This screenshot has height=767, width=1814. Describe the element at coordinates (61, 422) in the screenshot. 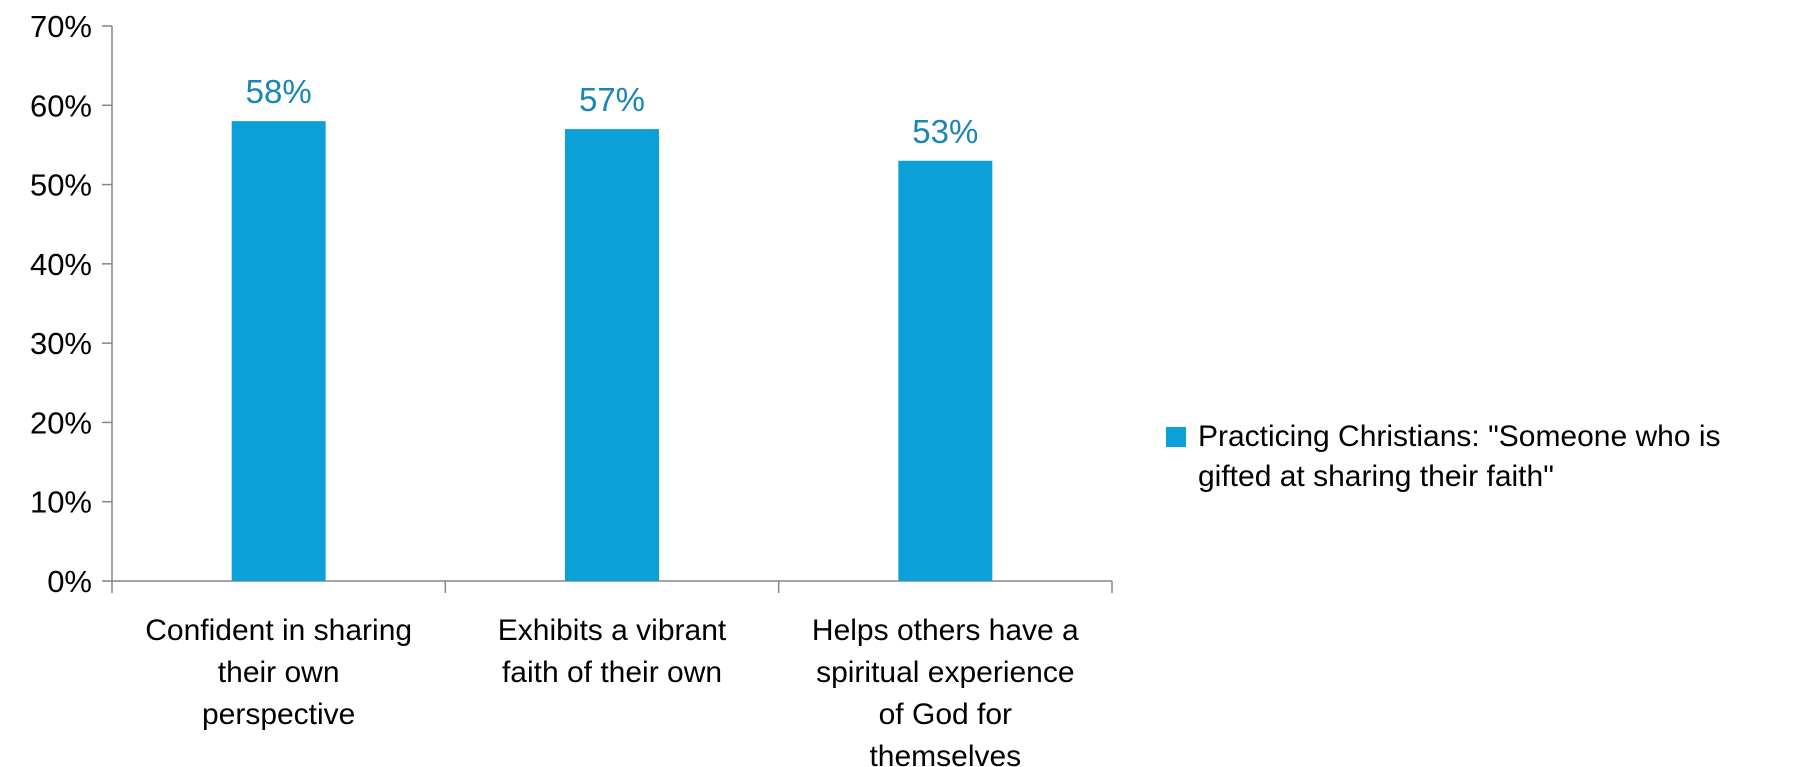

I see `y-tick-label: 20%` at that location.